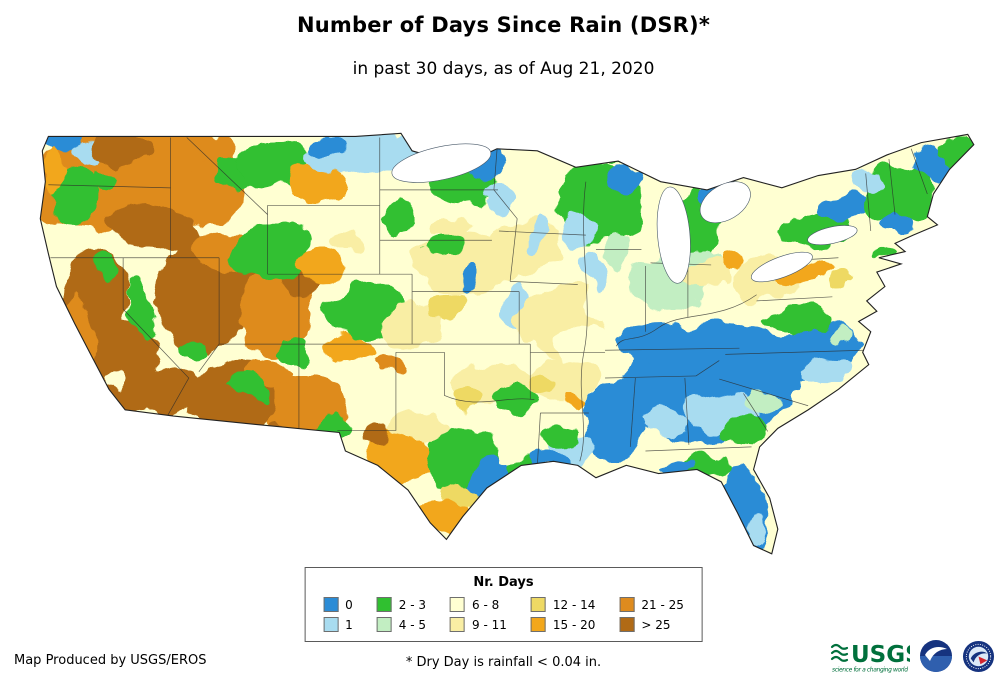 This screenshot has height=691, width=1007. Describe the element at coordinates (983, 660) in the screenshot. I see `nws-flag-icon` at that location.